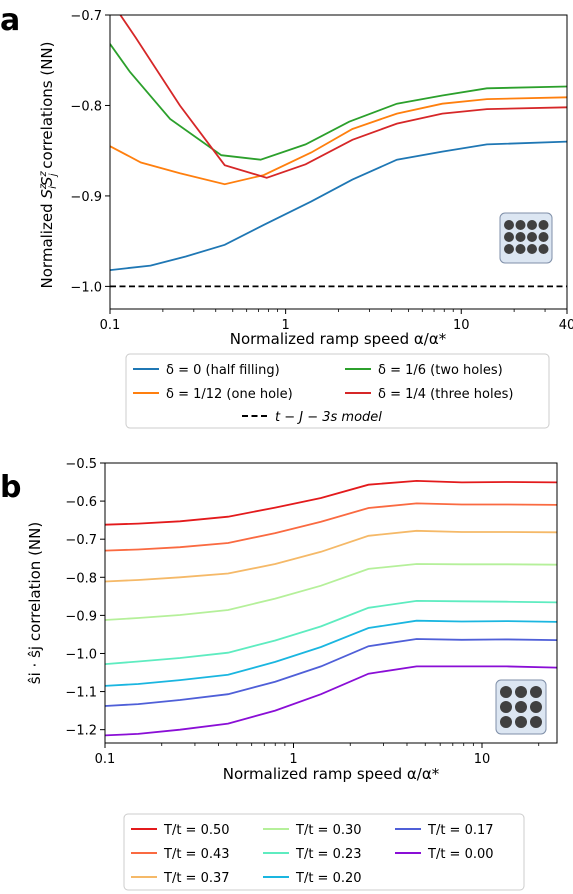 This screenshot has height=894, width=573. What do you see at coordinates (328, 878) in the screenshot?
I see `legend-label-b: T/t = 0.20` at bounding box center [328, 878].